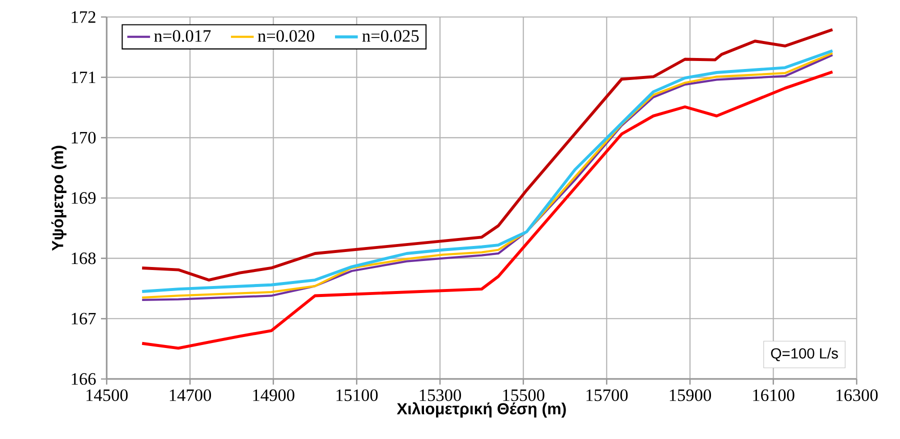 This screenshot has width=900, height=439. Describe the element at coordinates (804, 355) in the screenshot. I see `annotation: Q=100 L/s` at that location.